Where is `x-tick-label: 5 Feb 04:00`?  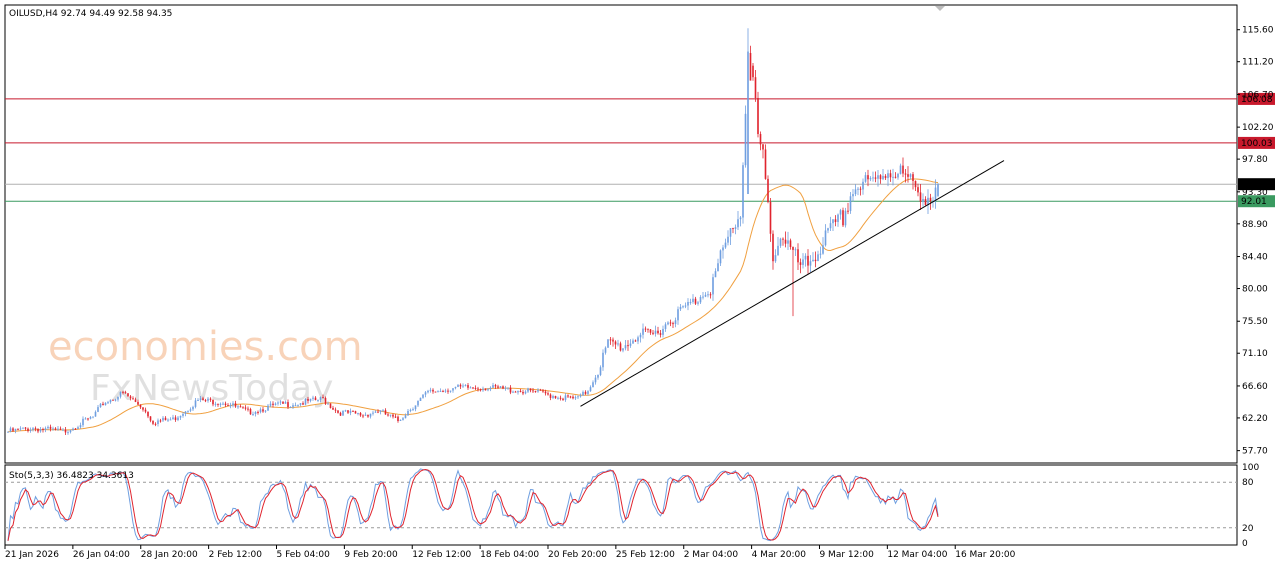 x-tick-label: 5 Feb 04:00 is located at coordinates (303, 555).